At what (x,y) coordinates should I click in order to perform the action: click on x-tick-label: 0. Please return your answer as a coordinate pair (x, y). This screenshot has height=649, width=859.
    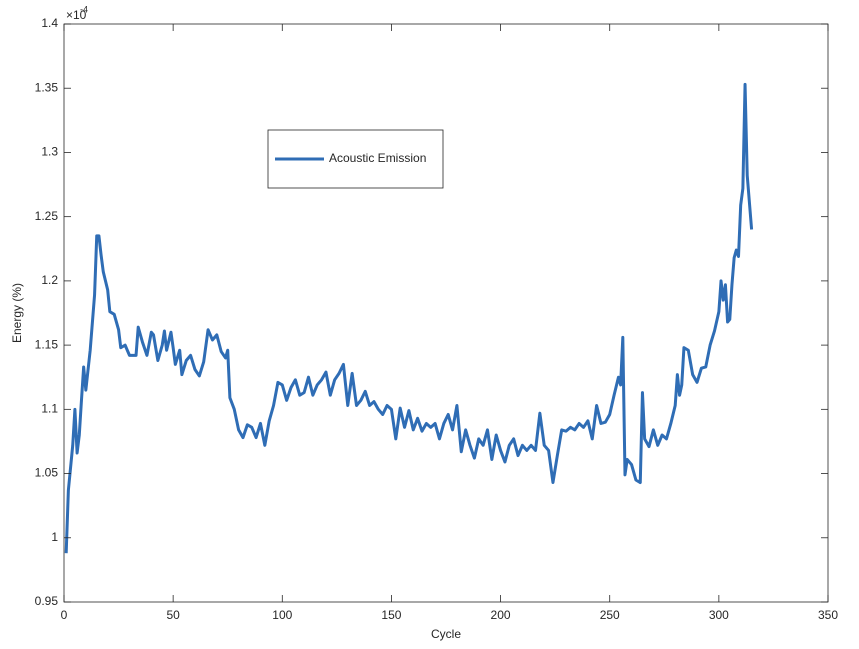
    Looking at the image, I should click on (64, 615).